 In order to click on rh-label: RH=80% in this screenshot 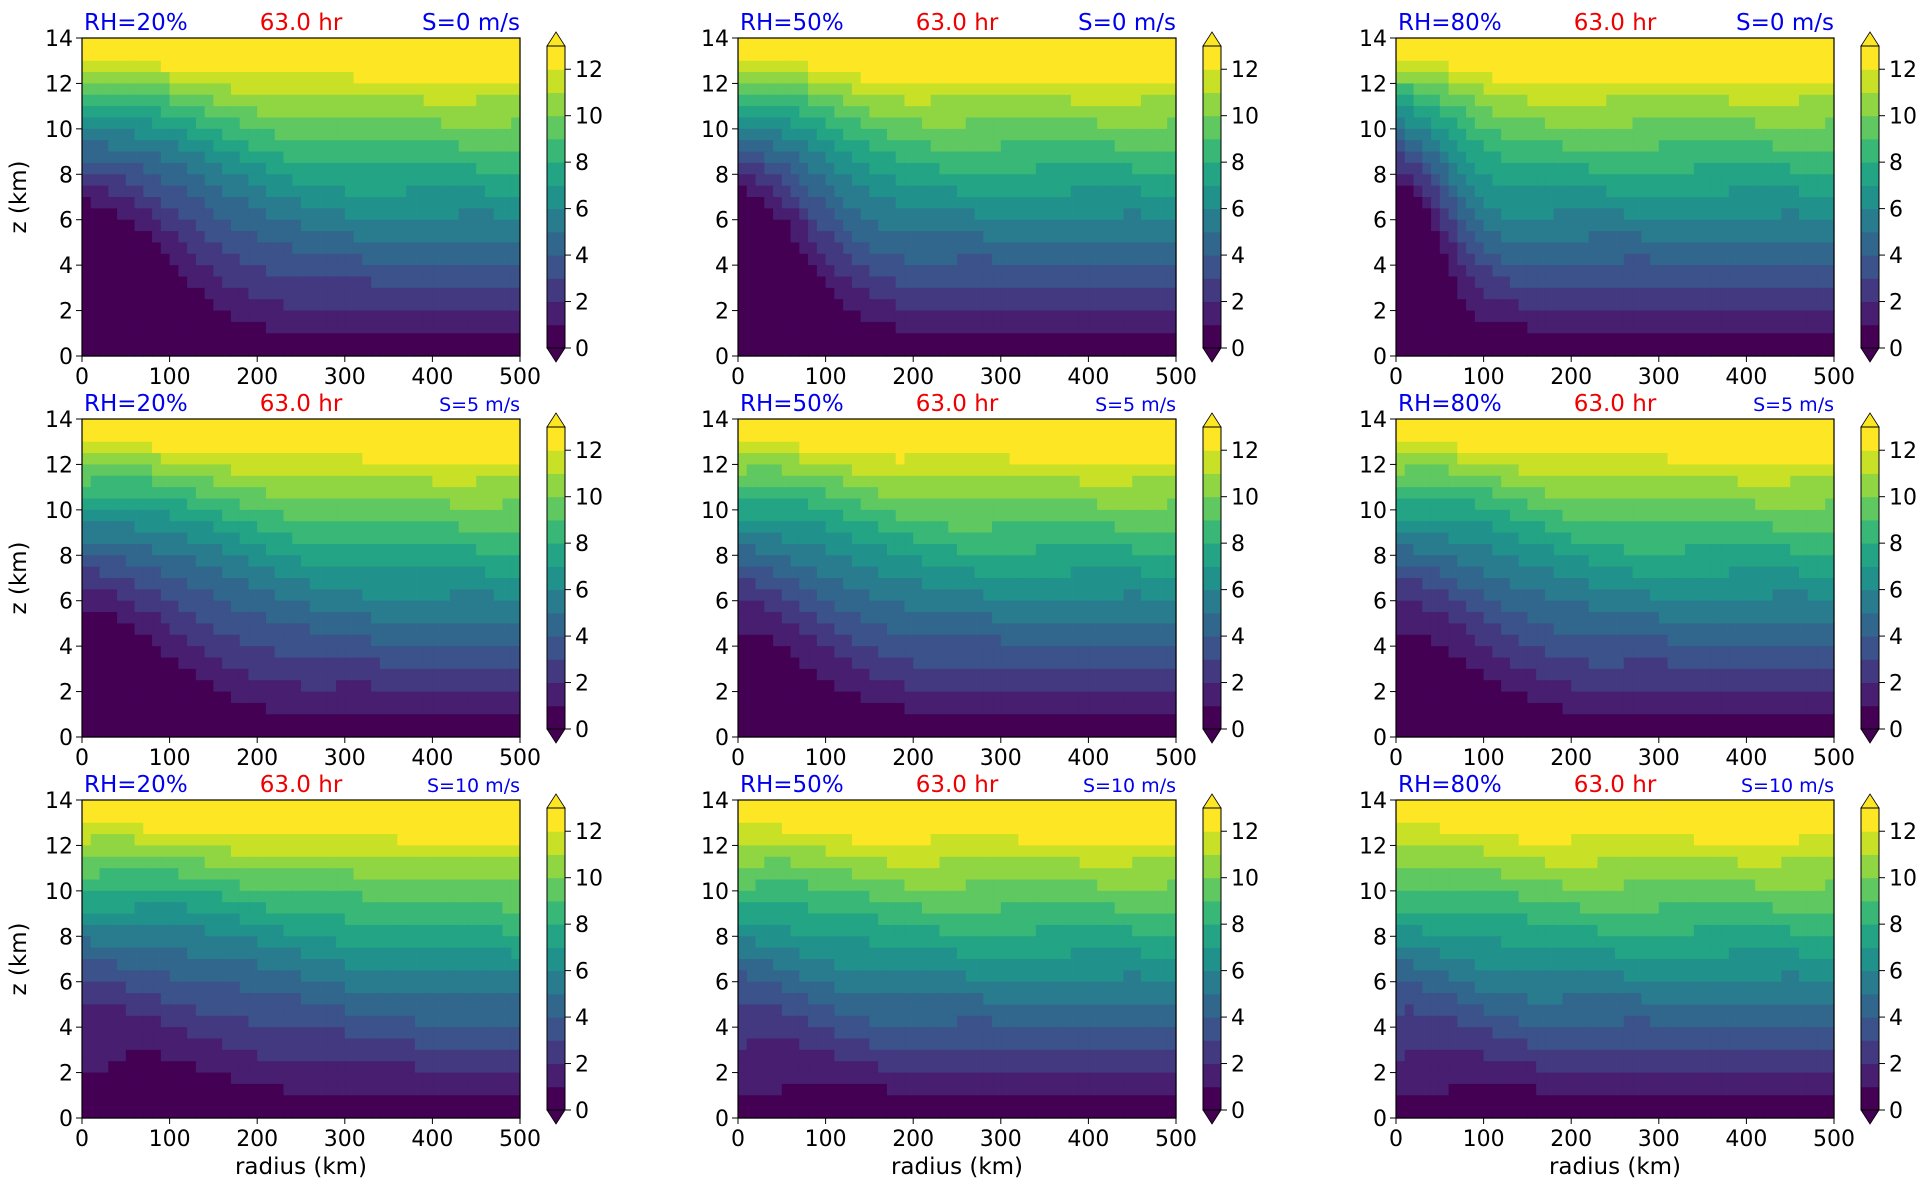, I will do `click(1450, 23)`.